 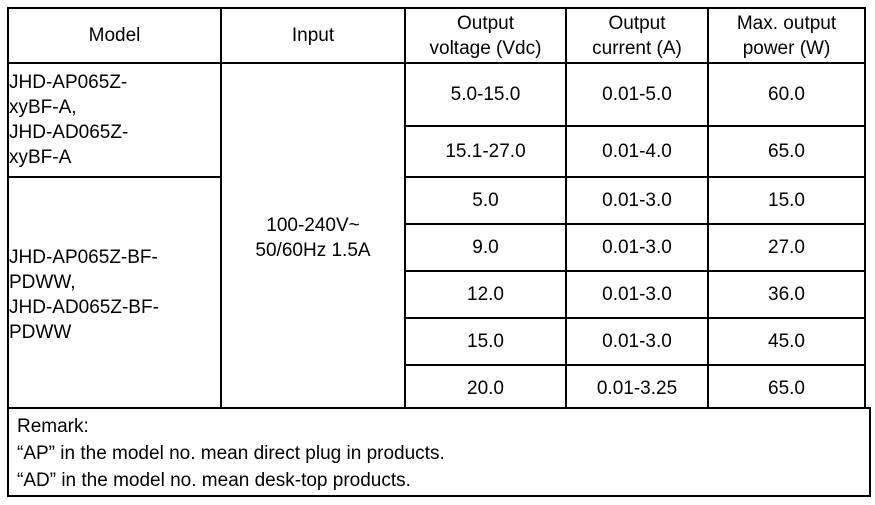 I want to click on column-header-max-output-power-line2: power (W), so click(x=786, y=48).